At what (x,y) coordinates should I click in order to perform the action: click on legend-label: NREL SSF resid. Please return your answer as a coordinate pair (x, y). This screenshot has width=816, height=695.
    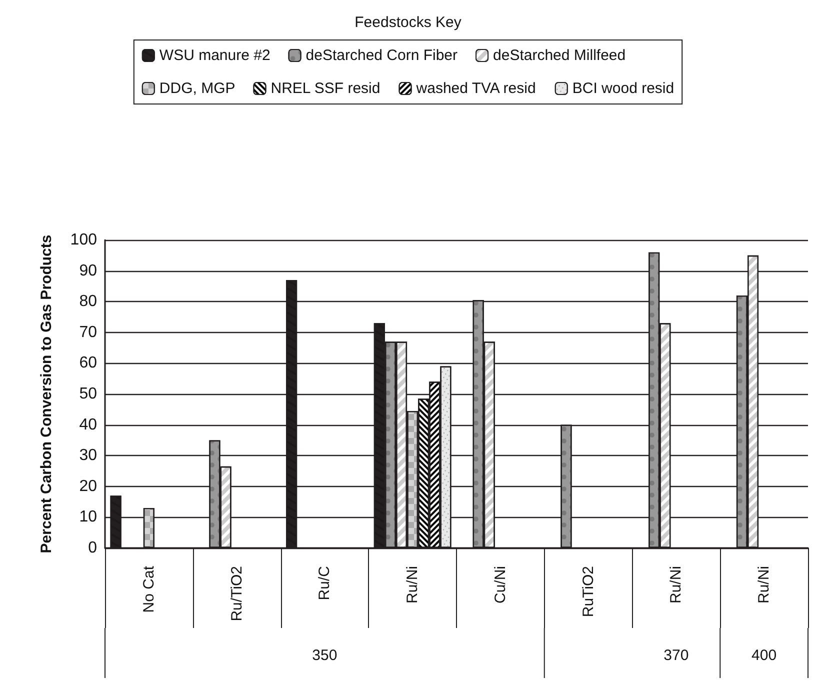
    Looking at the image, I should click on (325, 88).